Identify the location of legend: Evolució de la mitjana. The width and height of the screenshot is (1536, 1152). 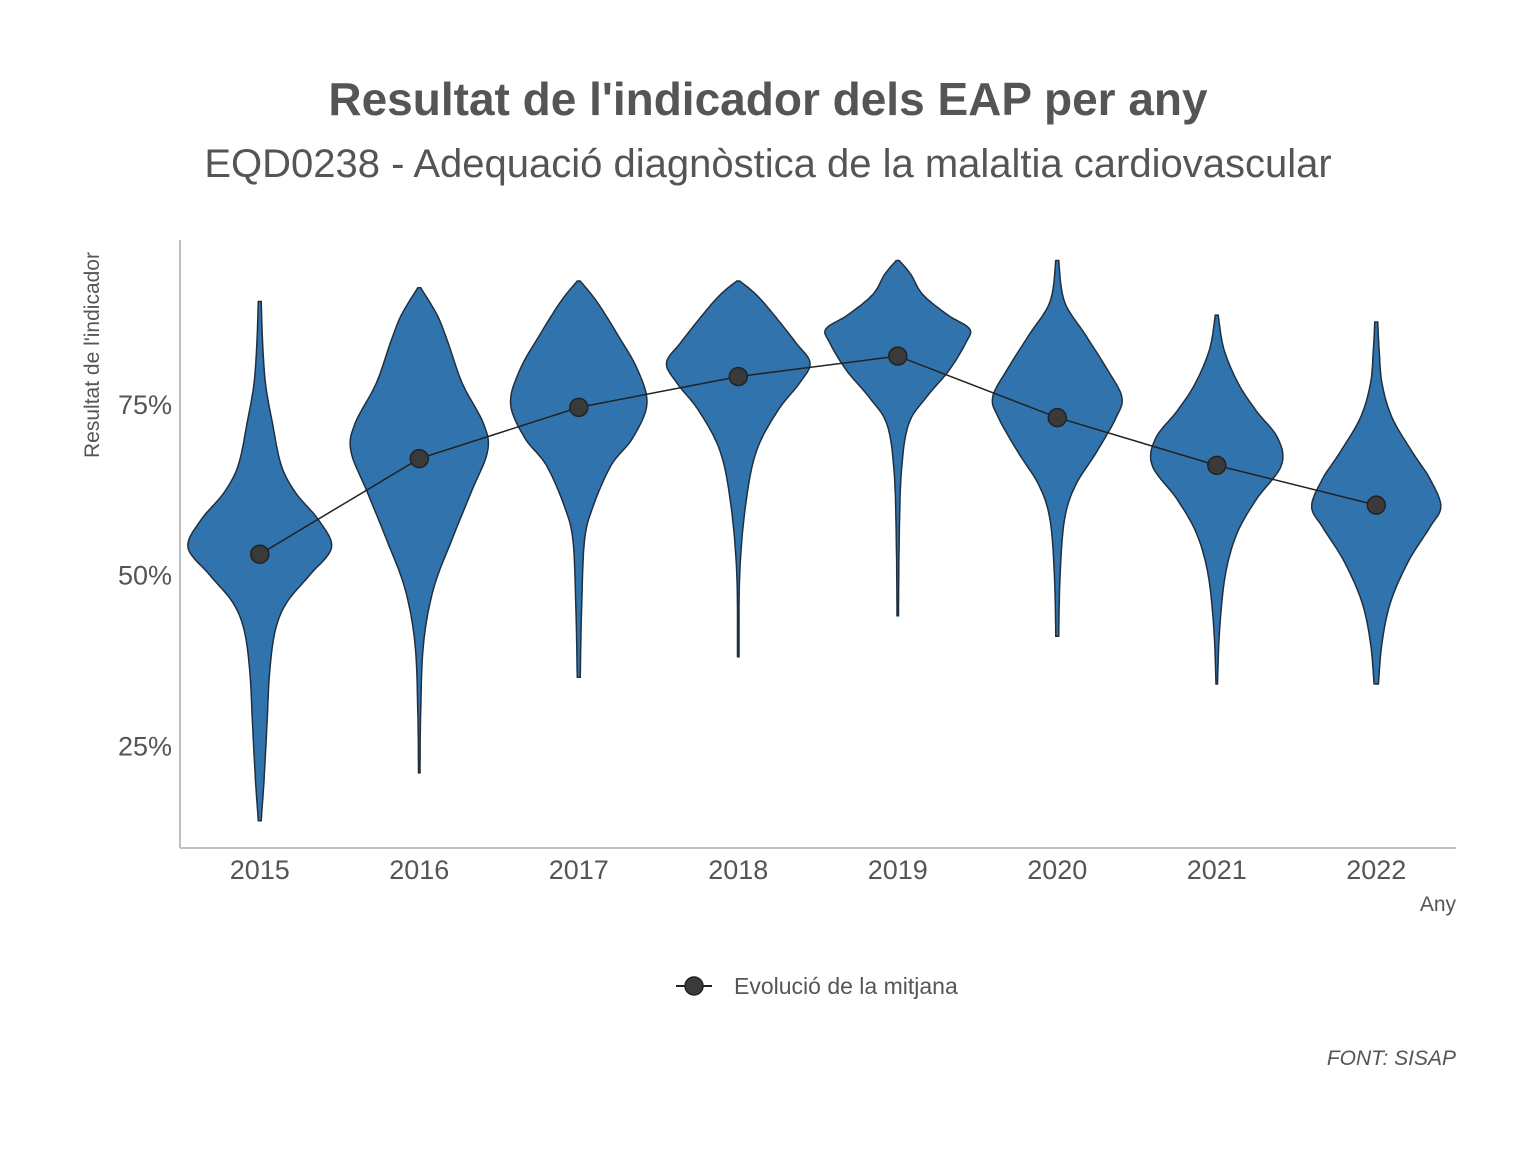
(817, 986).